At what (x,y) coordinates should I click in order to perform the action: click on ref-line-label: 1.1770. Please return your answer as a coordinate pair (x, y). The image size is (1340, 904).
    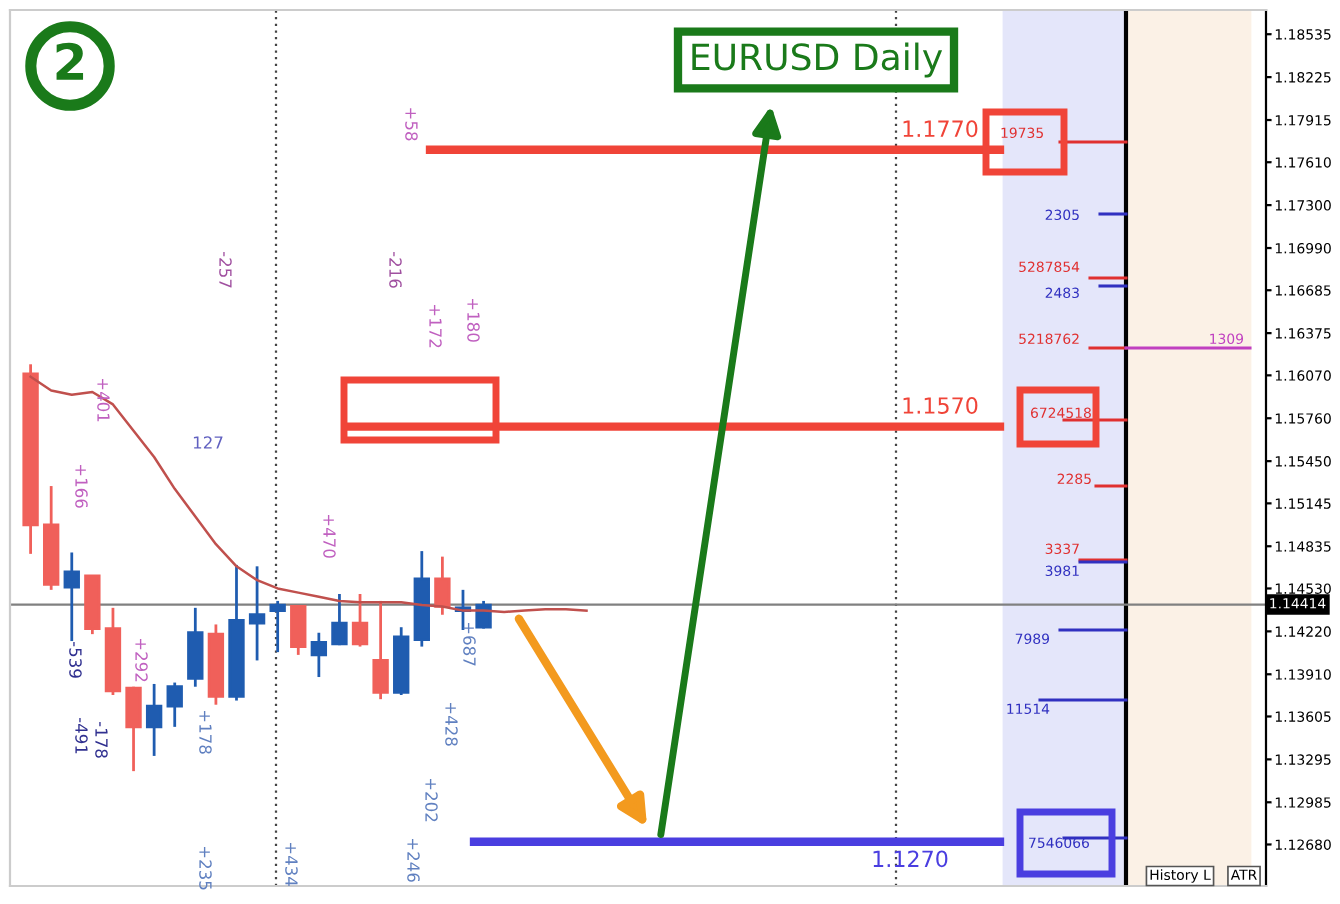
    Looking at the image, I should click on (940, 129).